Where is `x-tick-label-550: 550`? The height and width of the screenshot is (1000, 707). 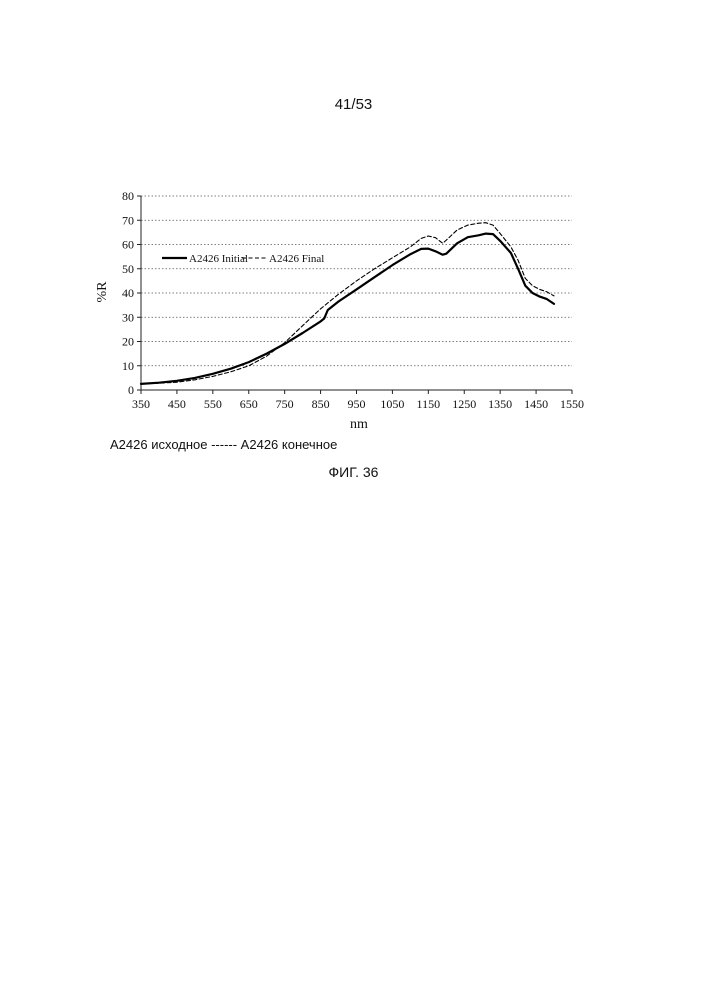 x-tick-label-550: 550 is located at coordinates (213, 404).